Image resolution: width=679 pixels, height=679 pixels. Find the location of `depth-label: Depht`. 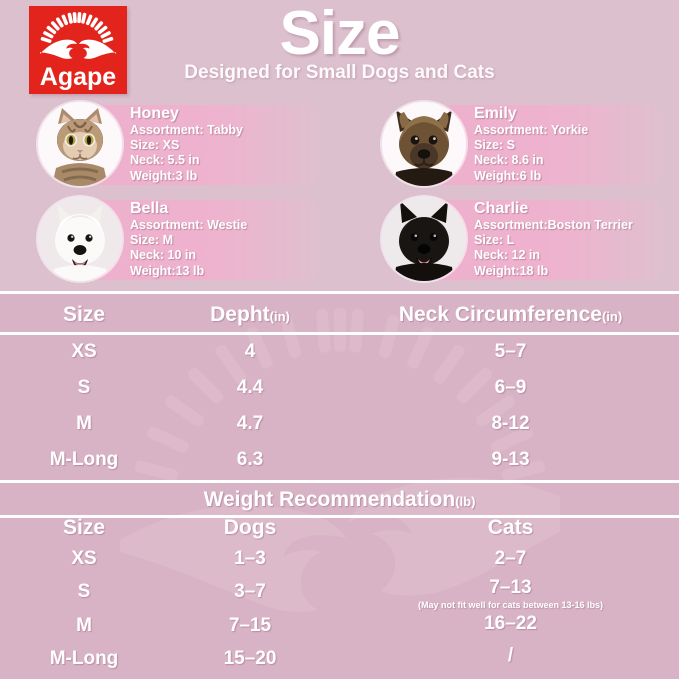

depth-label: Depht is located at coordinates (240, 314).